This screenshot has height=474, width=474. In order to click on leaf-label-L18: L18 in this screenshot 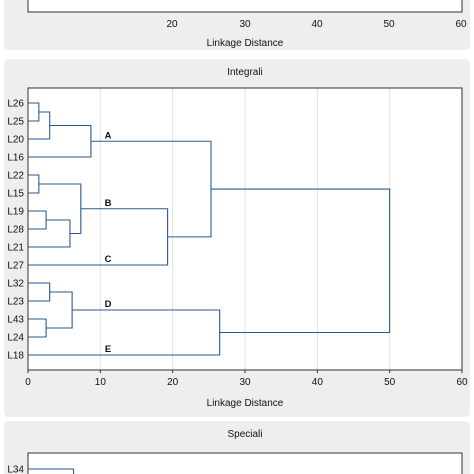, I will do `click(15, 356)`.